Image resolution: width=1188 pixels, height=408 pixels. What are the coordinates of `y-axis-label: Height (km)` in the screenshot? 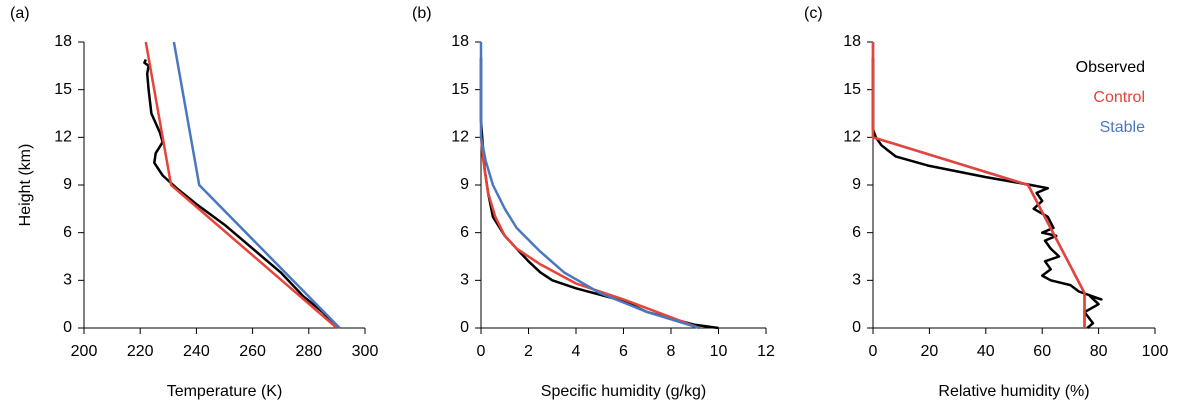 It's located at (25, 185).